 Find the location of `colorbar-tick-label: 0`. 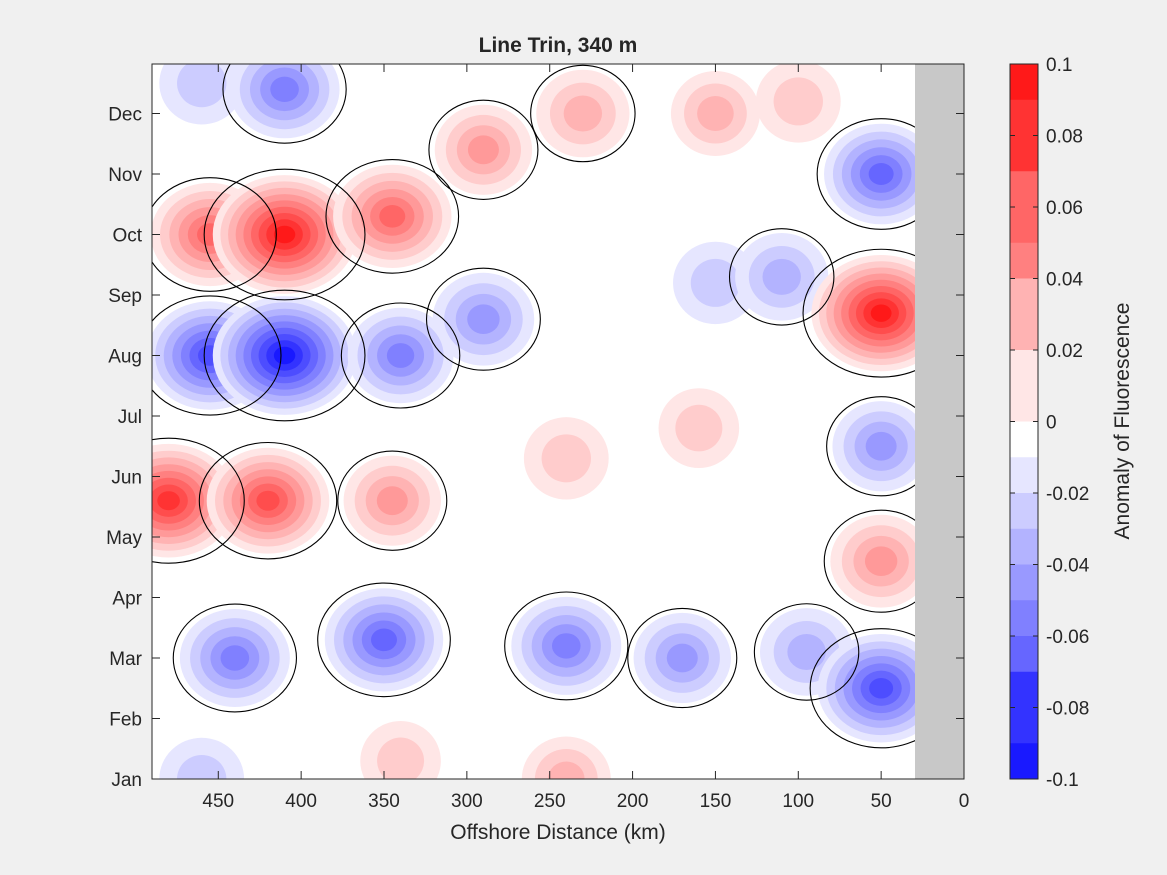

colorbar-tick-label: 0 is located at coordinates (1051, 423).